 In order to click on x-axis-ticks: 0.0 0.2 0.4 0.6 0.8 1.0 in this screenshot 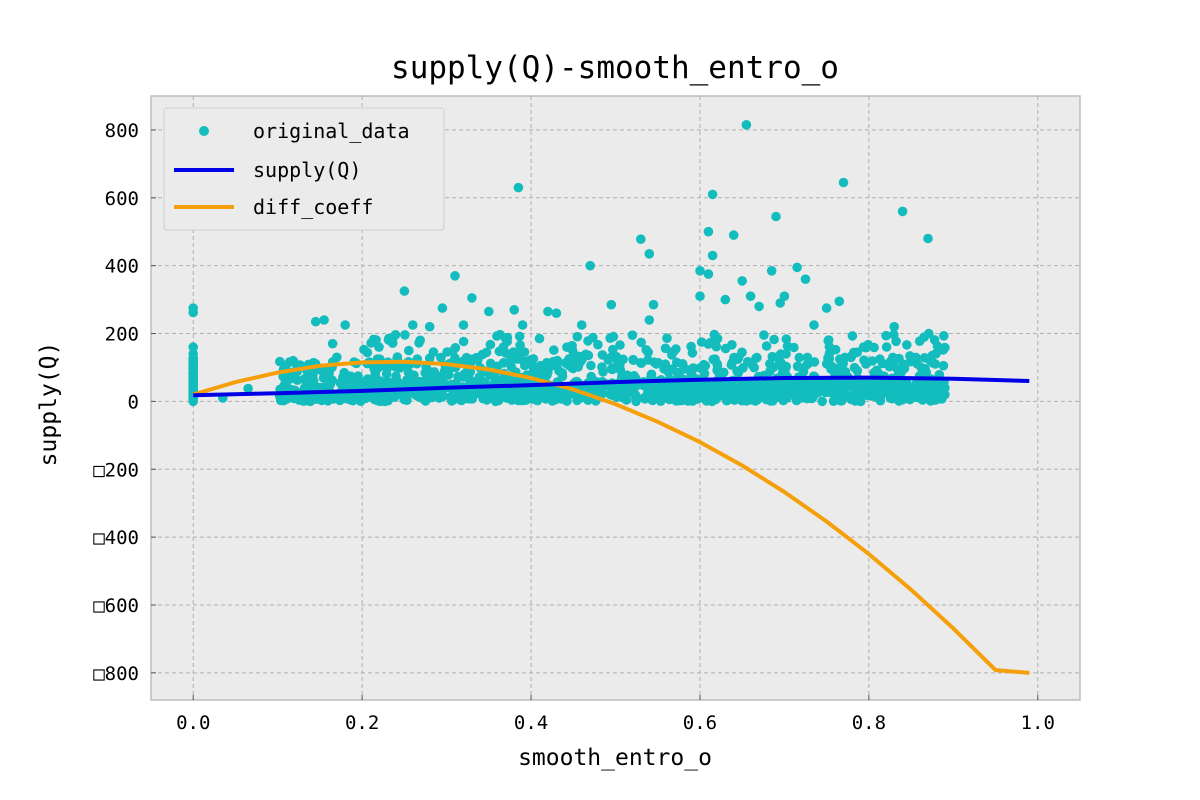, I will do `click(615, 714)`.